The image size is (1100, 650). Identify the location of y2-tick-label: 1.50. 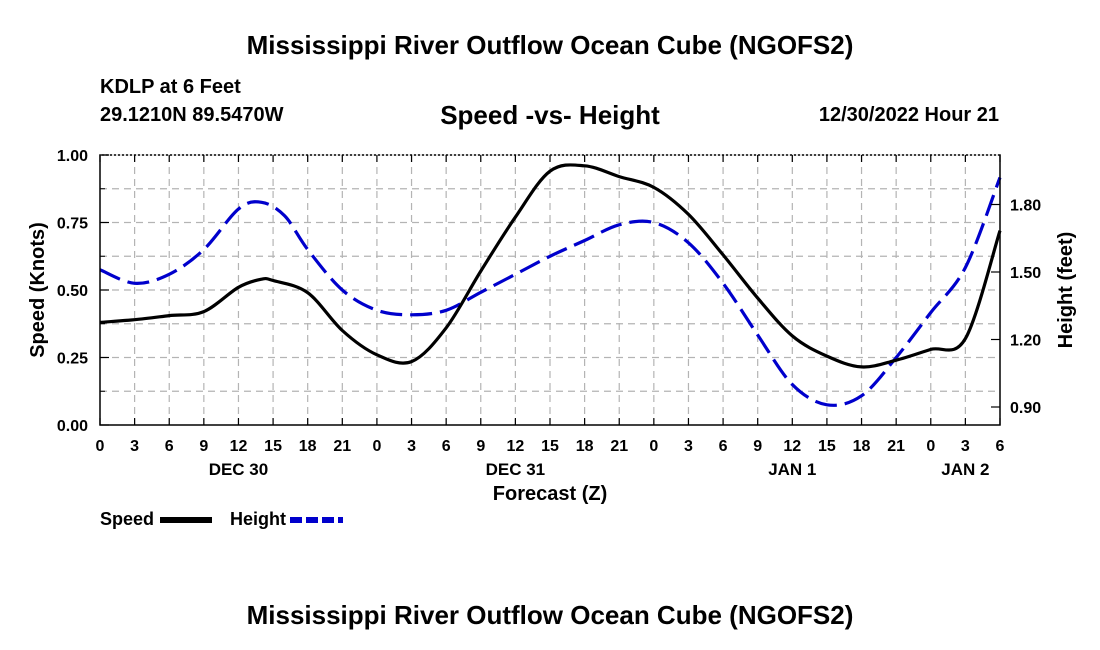
(1025, 273).